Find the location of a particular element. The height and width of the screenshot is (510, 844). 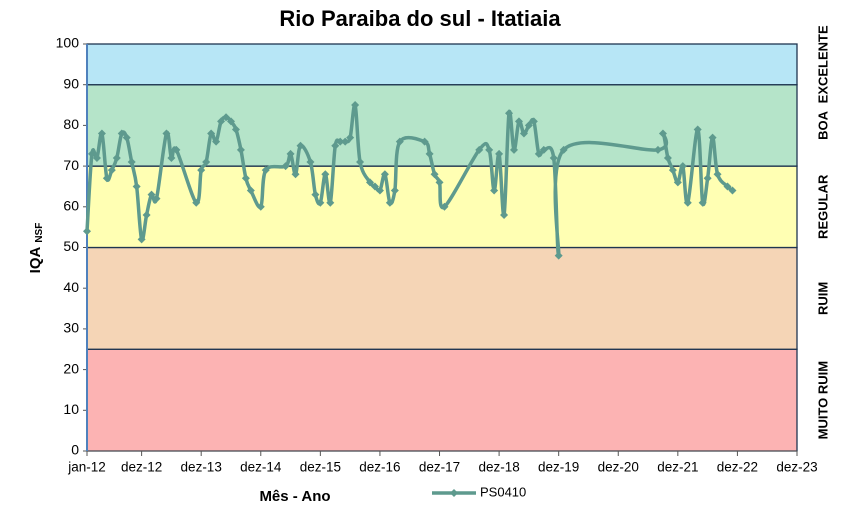

x-tick-label: dez-12 is located at coordinates (141, 467).